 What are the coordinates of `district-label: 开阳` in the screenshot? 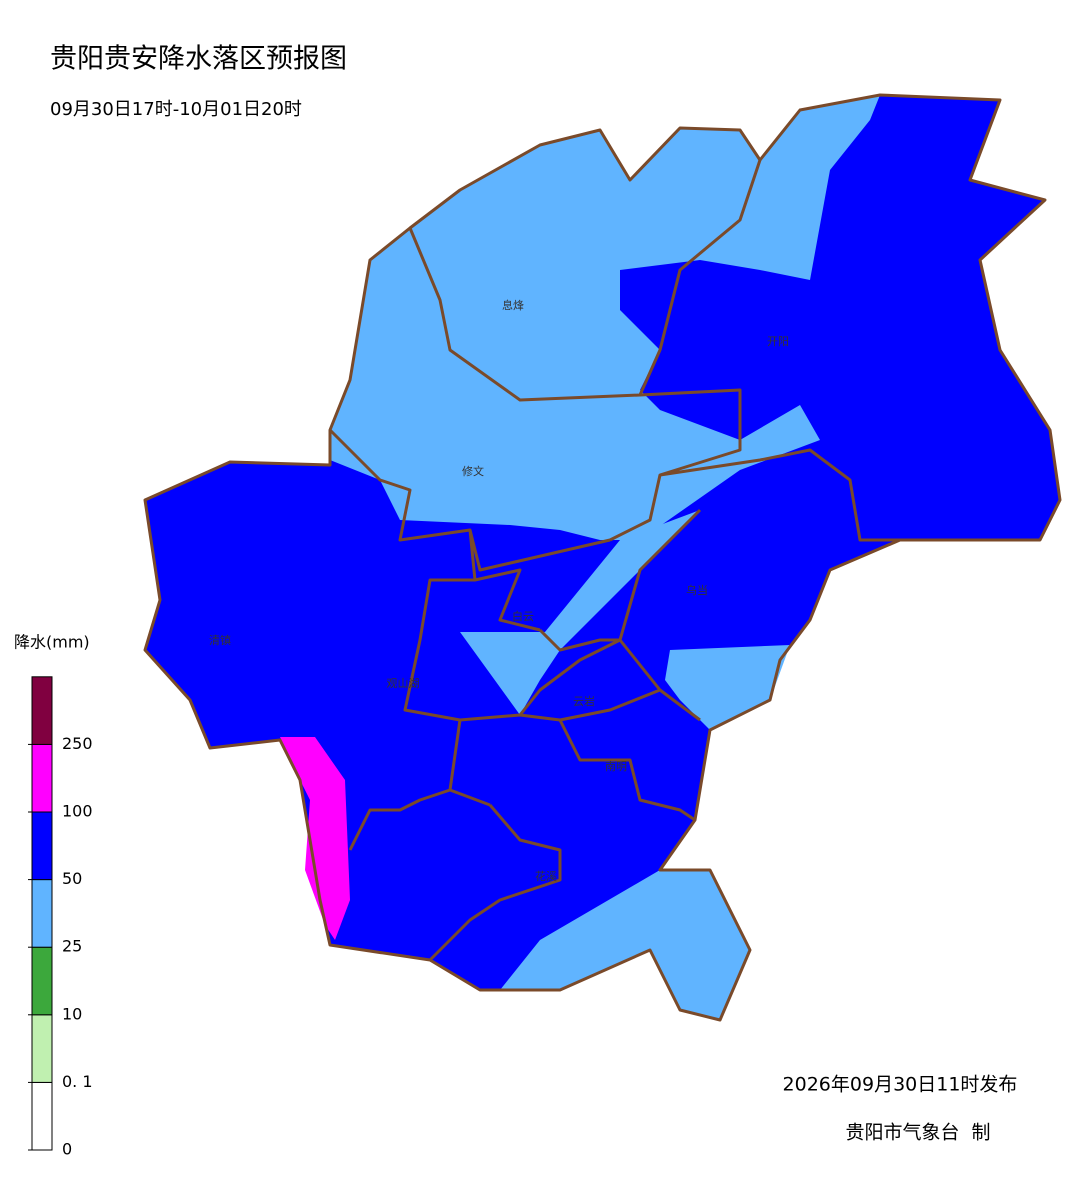 It's located at (778, 341).